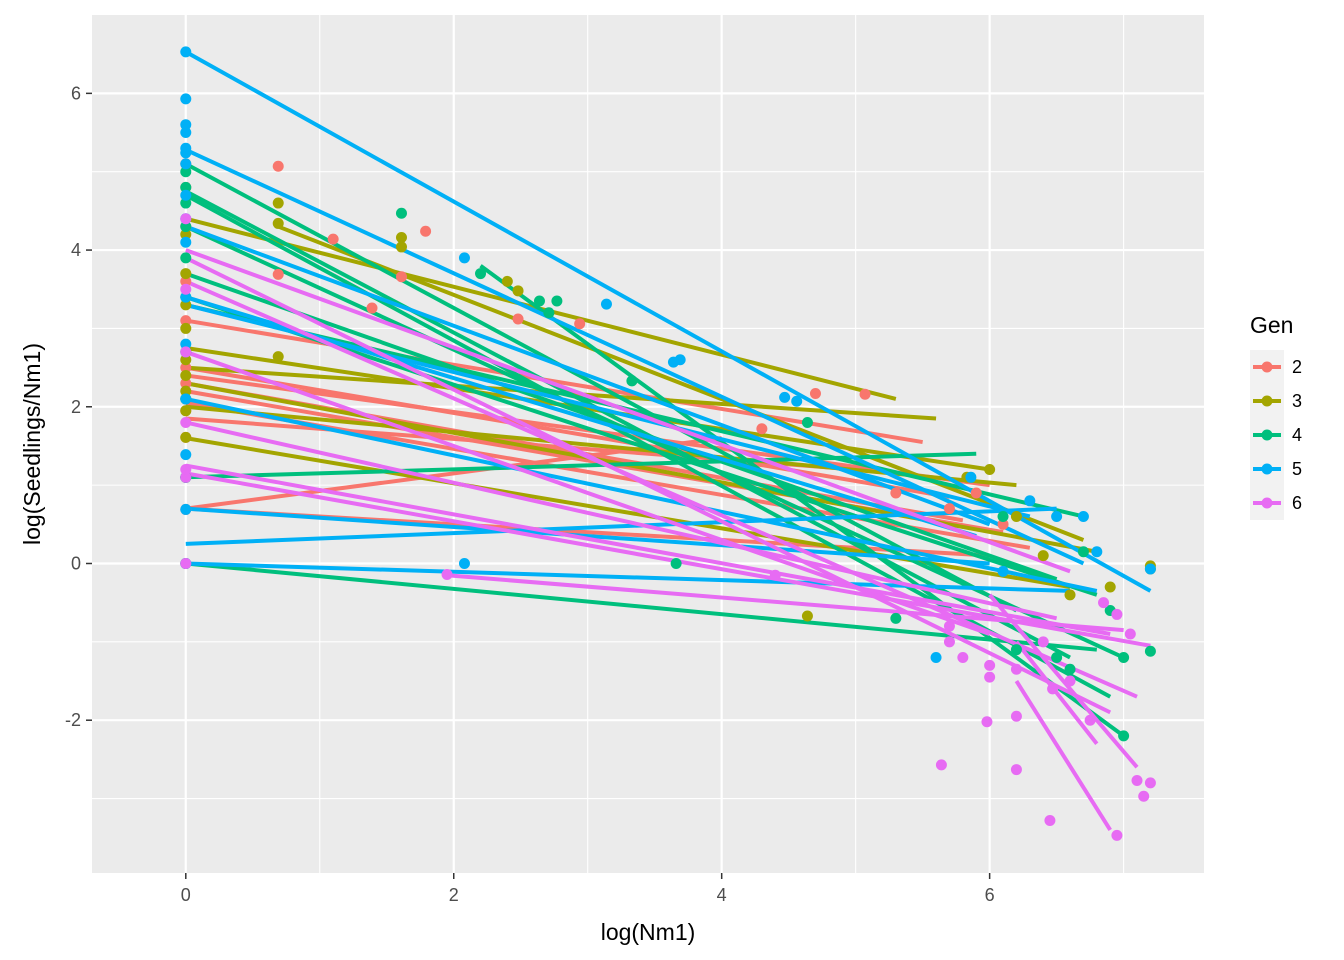  Describe the element at coordinates (76, 93) in the screenshot. I see `y-tick-label: 6` at that location.